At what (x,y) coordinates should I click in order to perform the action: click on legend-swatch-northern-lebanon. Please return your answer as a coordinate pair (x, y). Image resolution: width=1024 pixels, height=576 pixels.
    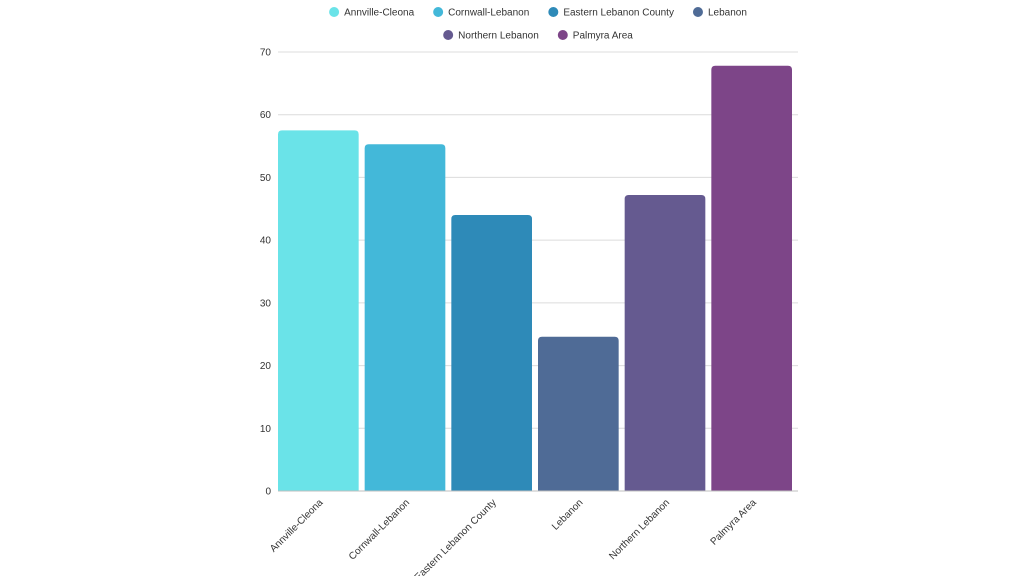
    Looking at the image, I should click on (448, 35).